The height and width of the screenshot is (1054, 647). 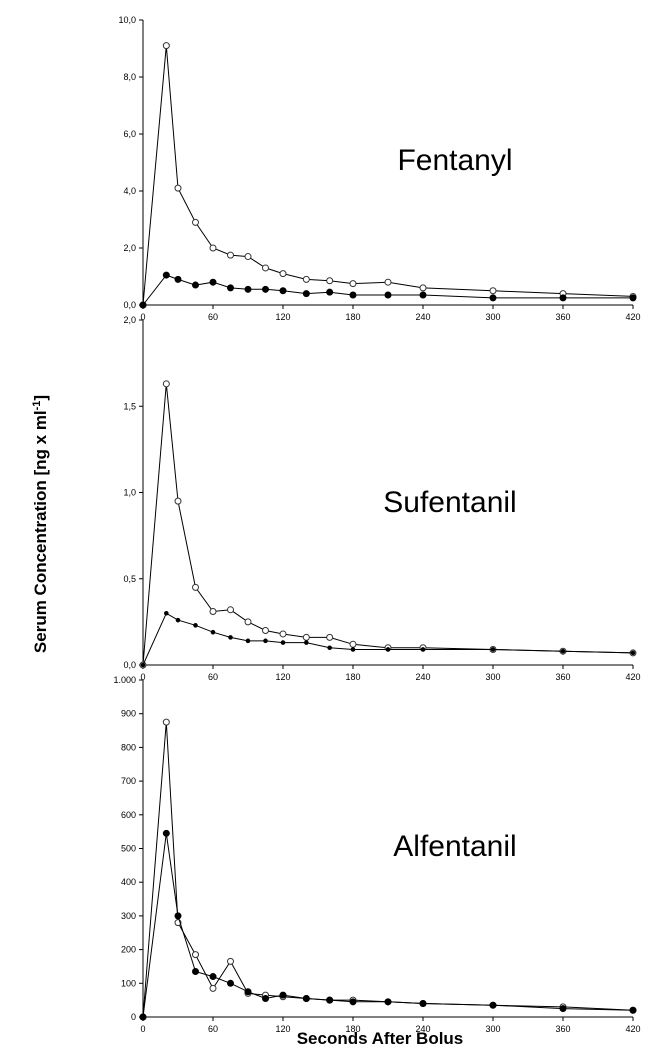 What do you see at coordinates (454, 846) in the screenshot?
I see `panel-title: Alfentanil` at bounding box center [454, 846].